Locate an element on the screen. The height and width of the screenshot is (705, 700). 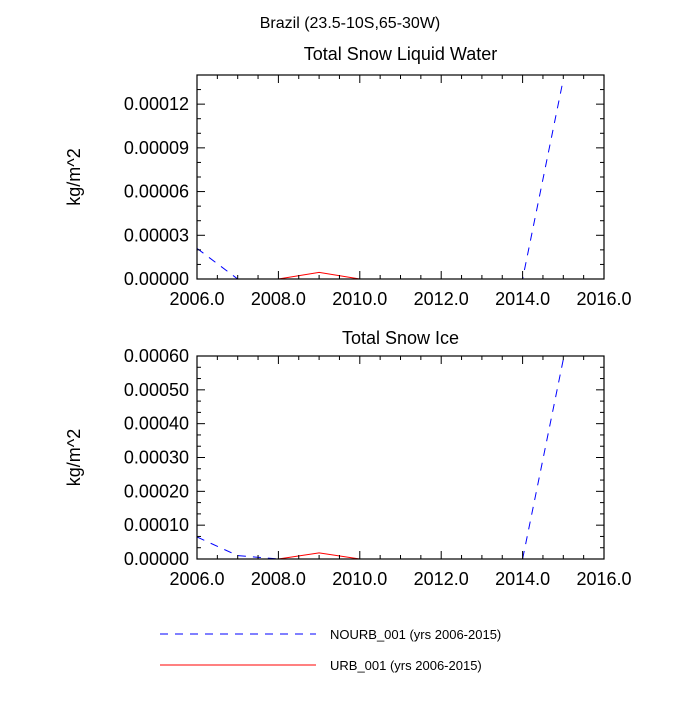
legend-label: NOURB_001 (yrs 2006-2015) is located at coordinates (415, 634).